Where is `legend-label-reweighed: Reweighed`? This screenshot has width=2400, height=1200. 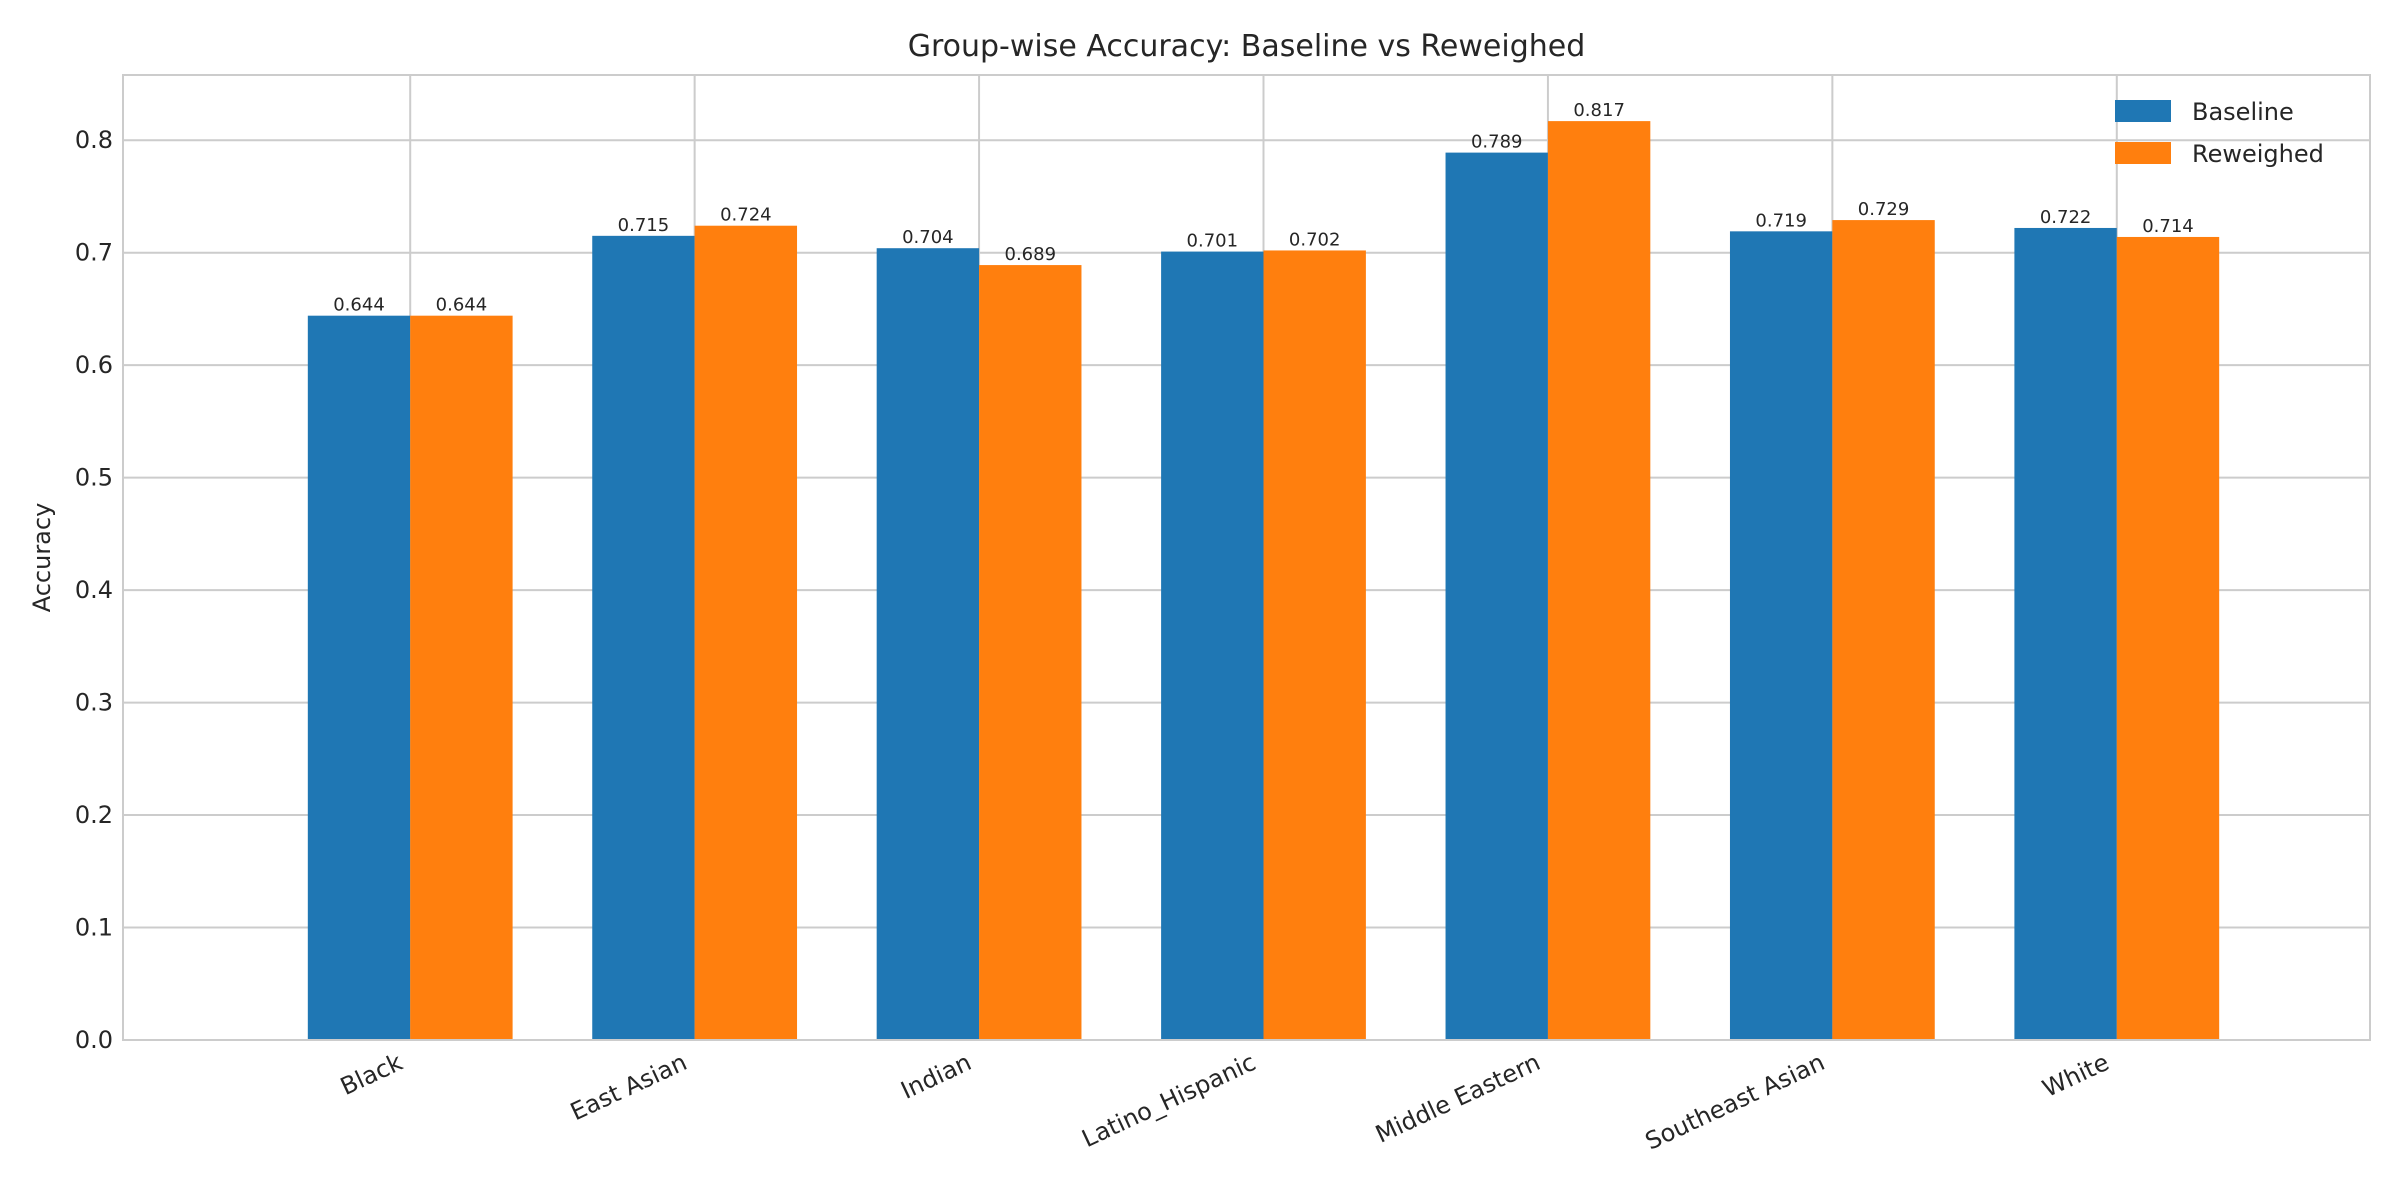 legend-label-reweighed: Reweighed is located at coordinates (2258, 154).